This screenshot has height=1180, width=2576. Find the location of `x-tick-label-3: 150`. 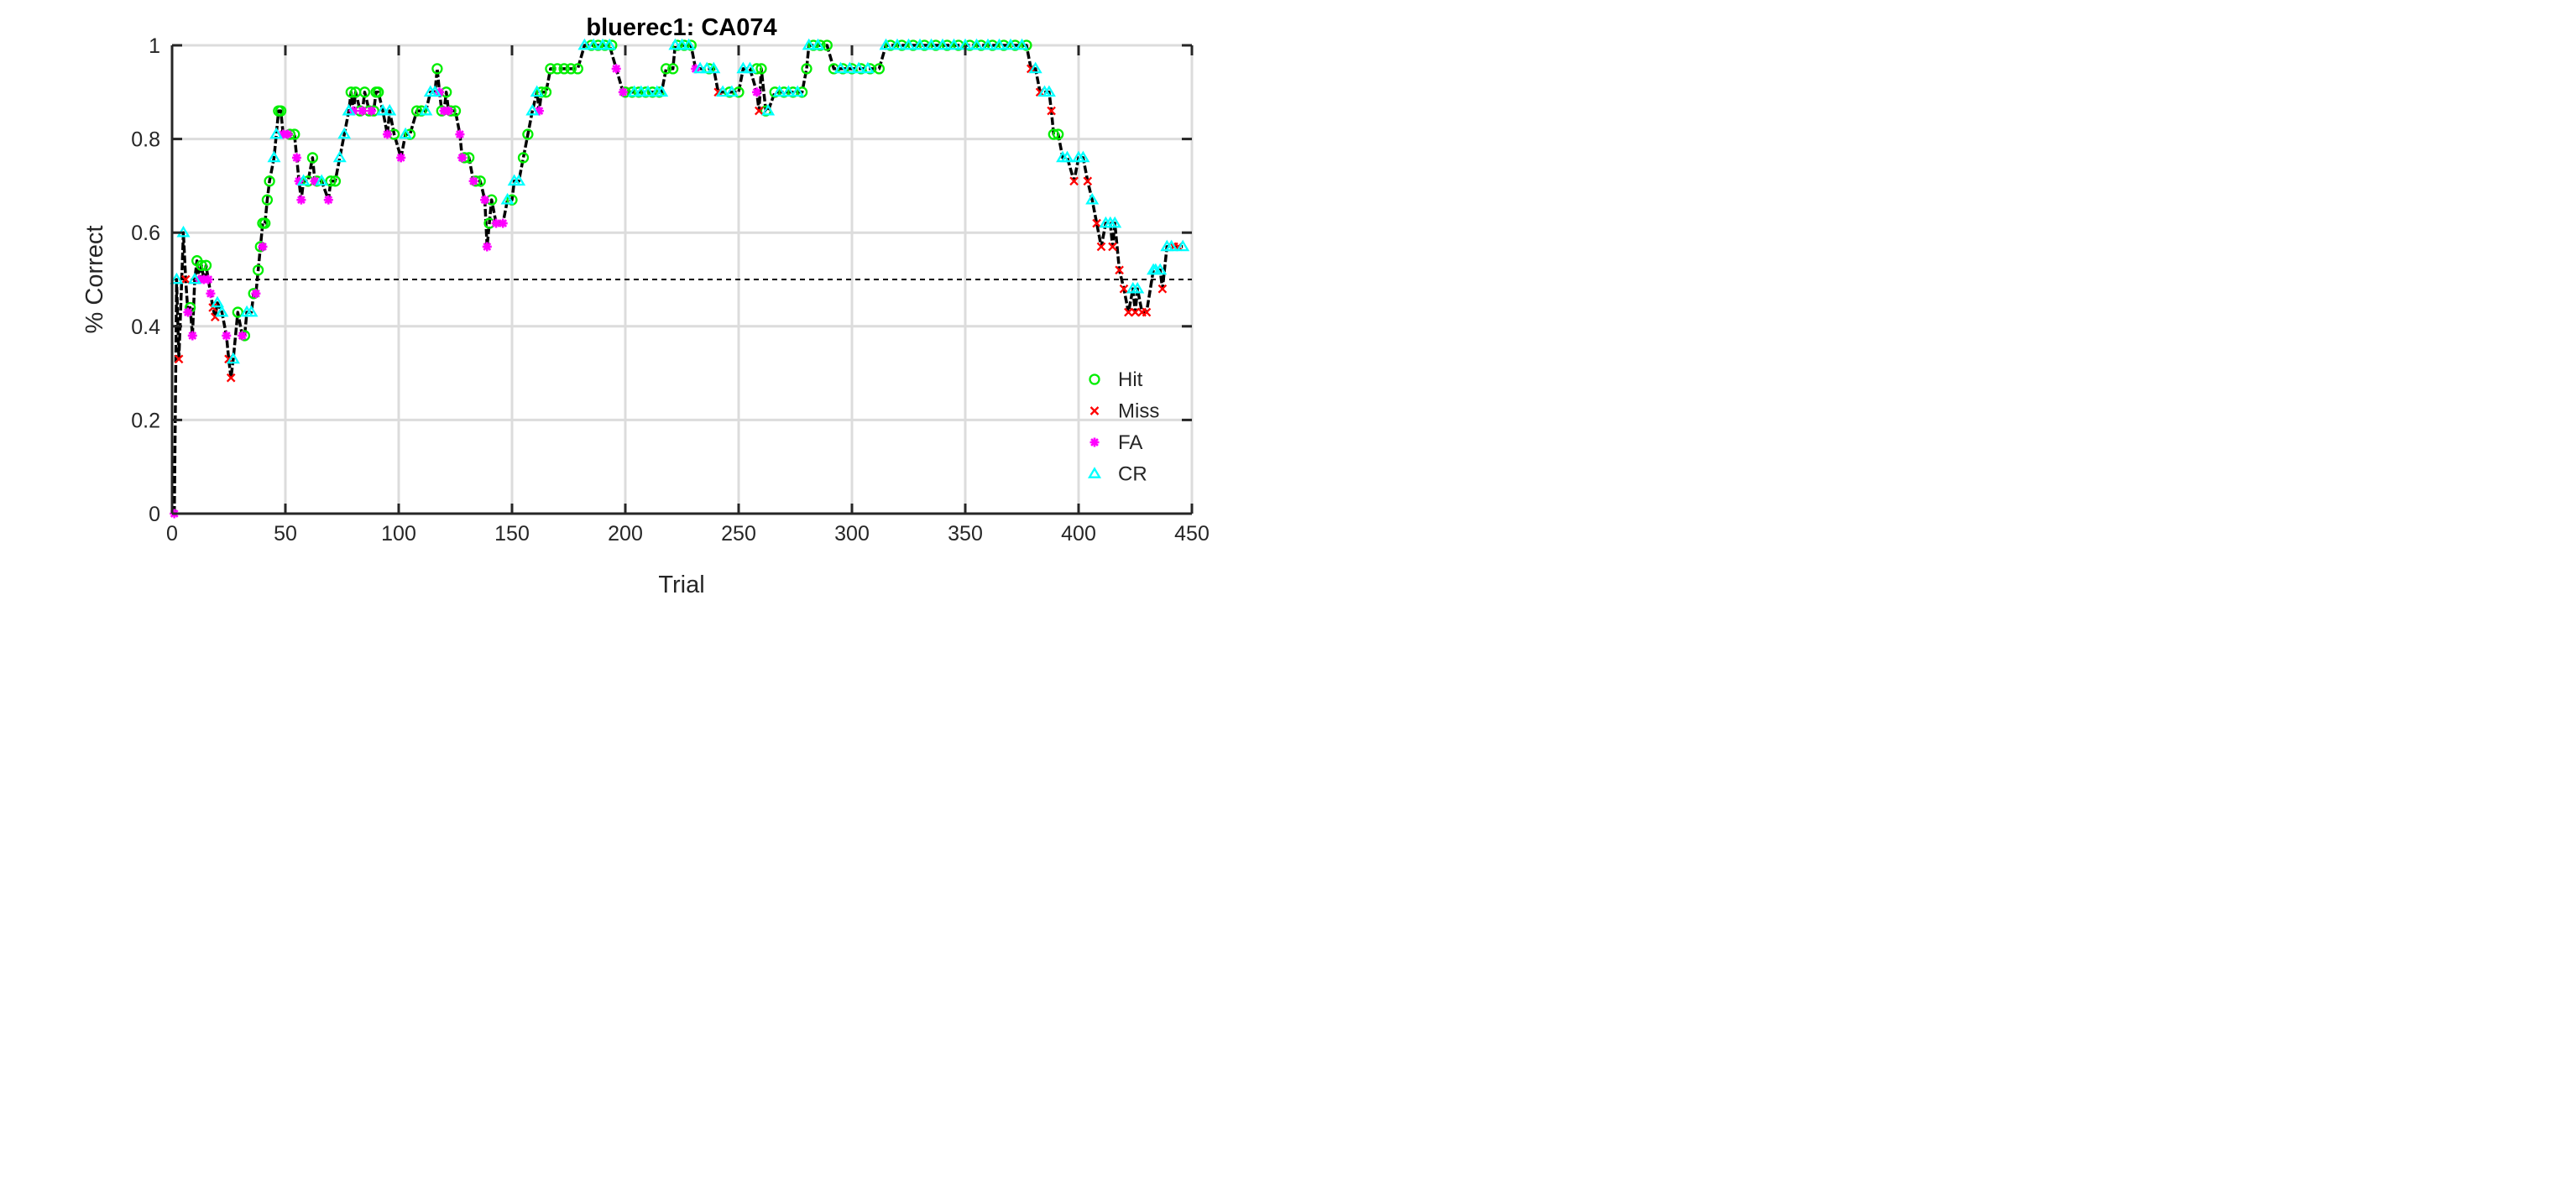

x-tick-label-3: 150 is located at coordinates (512, 534).